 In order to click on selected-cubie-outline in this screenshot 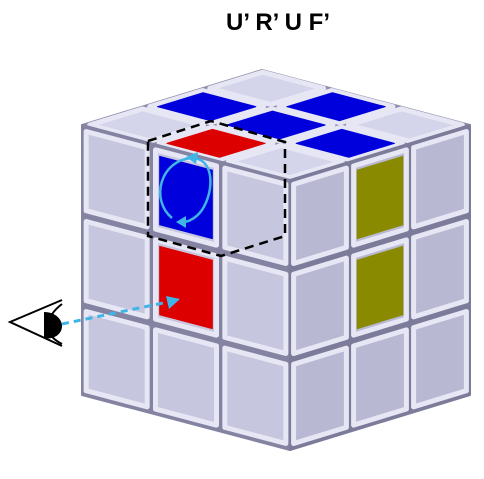, I will do `click(216, 188)`.